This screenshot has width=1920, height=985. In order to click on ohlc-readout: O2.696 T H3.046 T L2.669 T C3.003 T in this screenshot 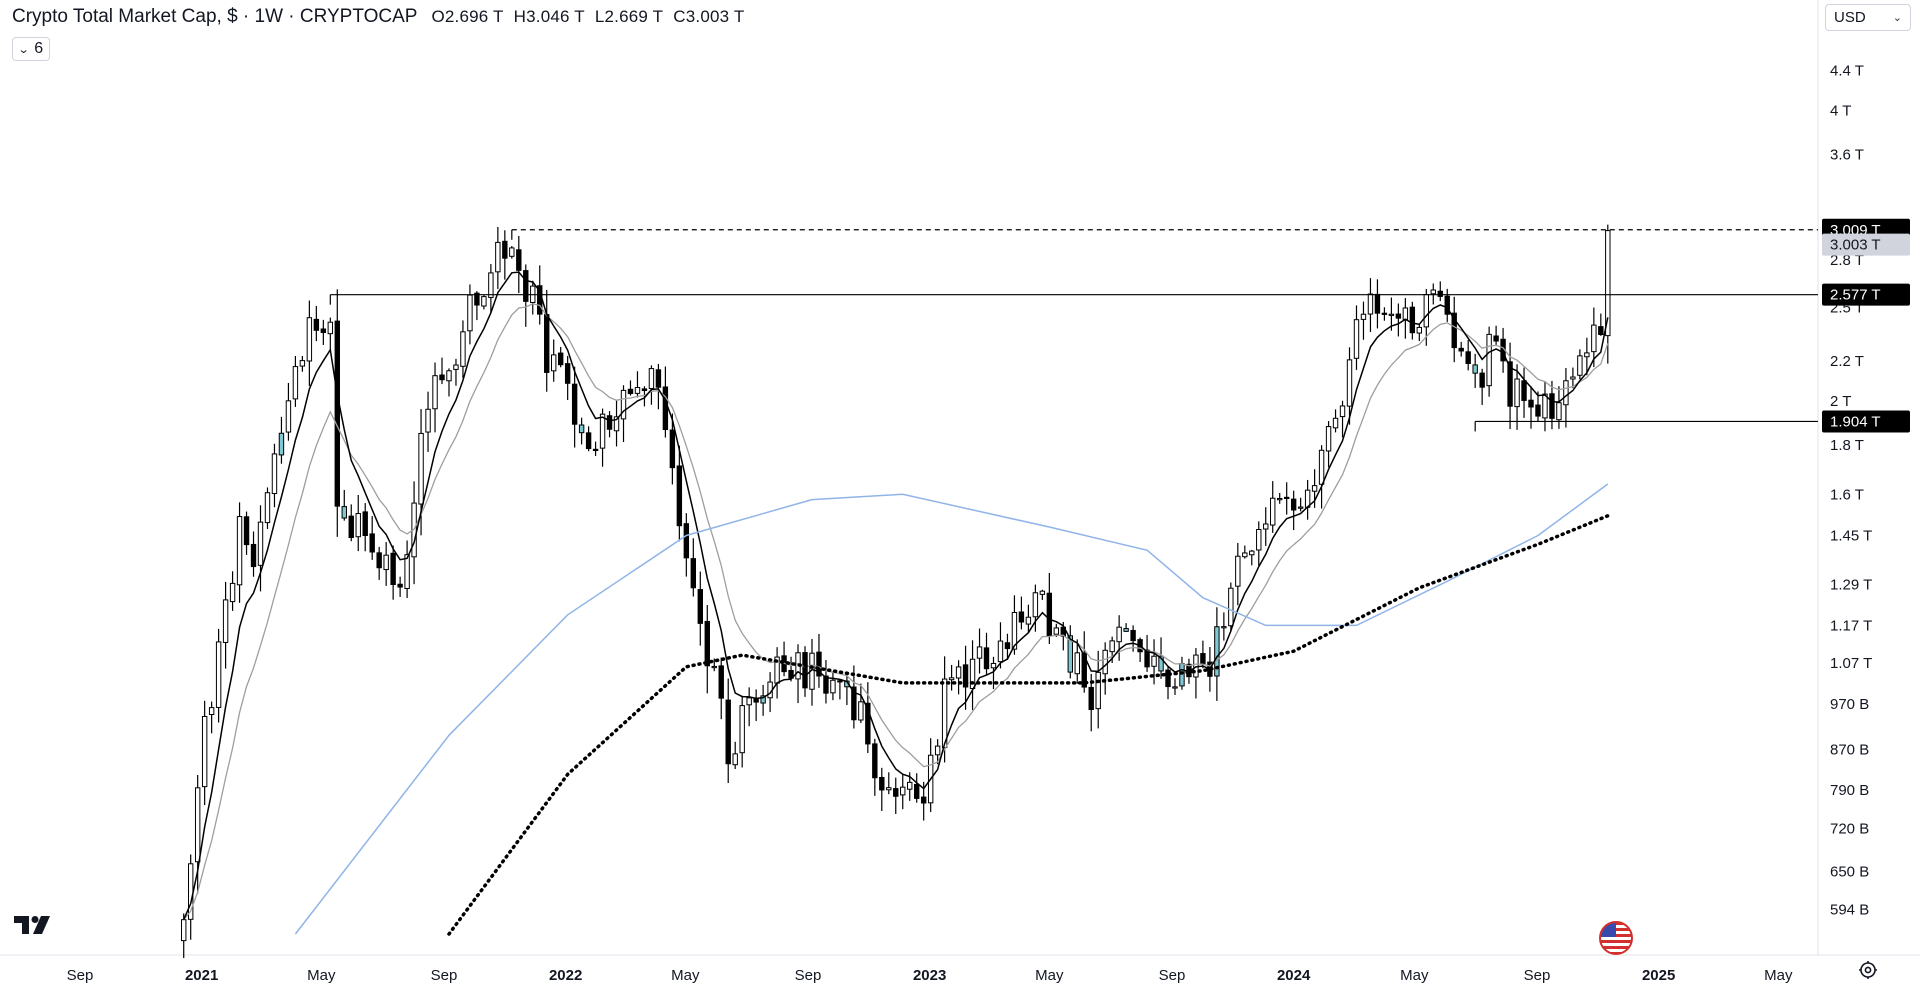, I will do `click(587, 17)`.